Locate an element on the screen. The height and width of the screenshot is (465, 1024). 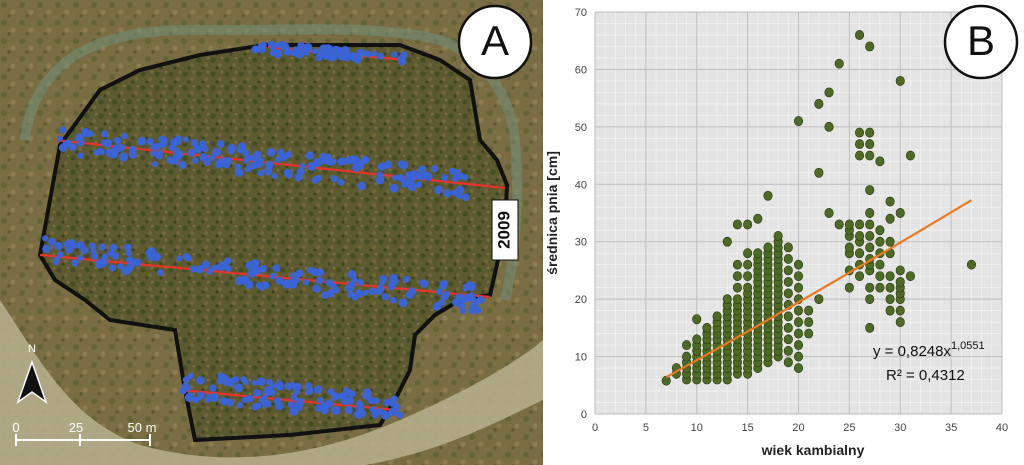
regression-equation: y = 0,8248x1,0551 R² = 0,4312 is located at coordinates (929, 362).